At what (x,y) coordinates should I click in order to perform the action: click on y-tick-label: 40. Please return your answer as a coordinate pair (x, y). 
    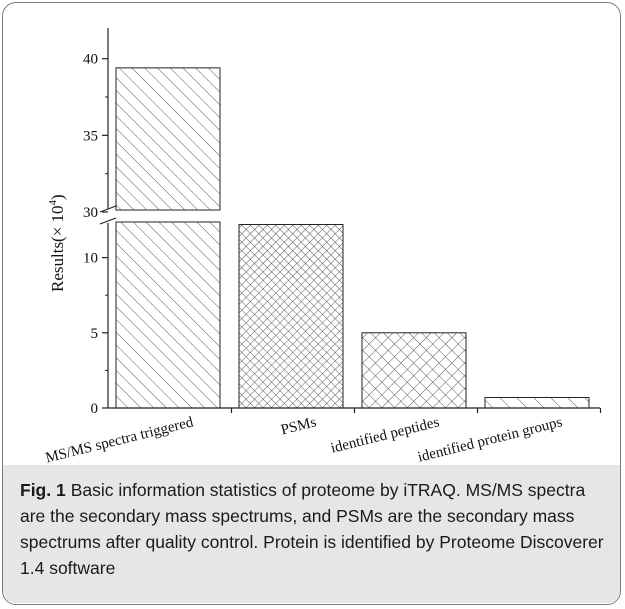
    Looking at the image, I should click on (90, 60).